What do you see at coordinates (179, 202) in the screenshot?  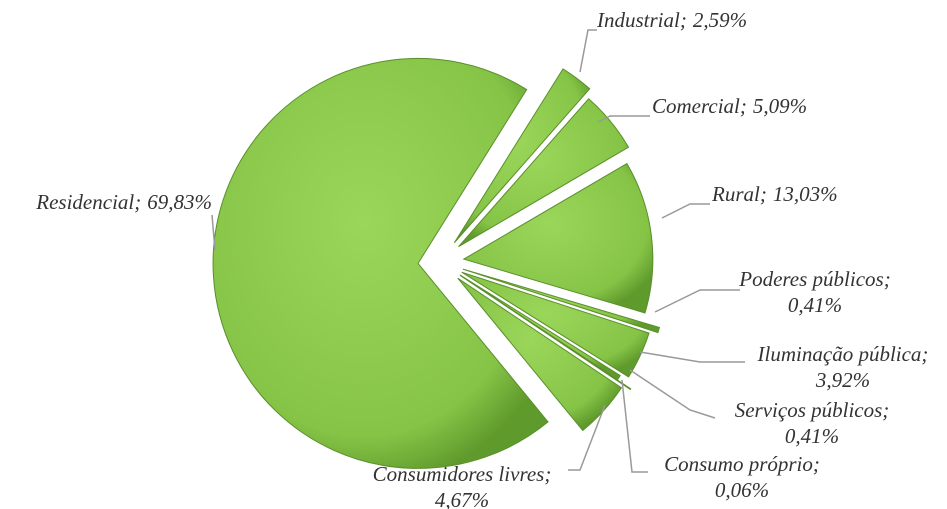 I see `value-label: 69,83%` at bounding box center [179, 202].